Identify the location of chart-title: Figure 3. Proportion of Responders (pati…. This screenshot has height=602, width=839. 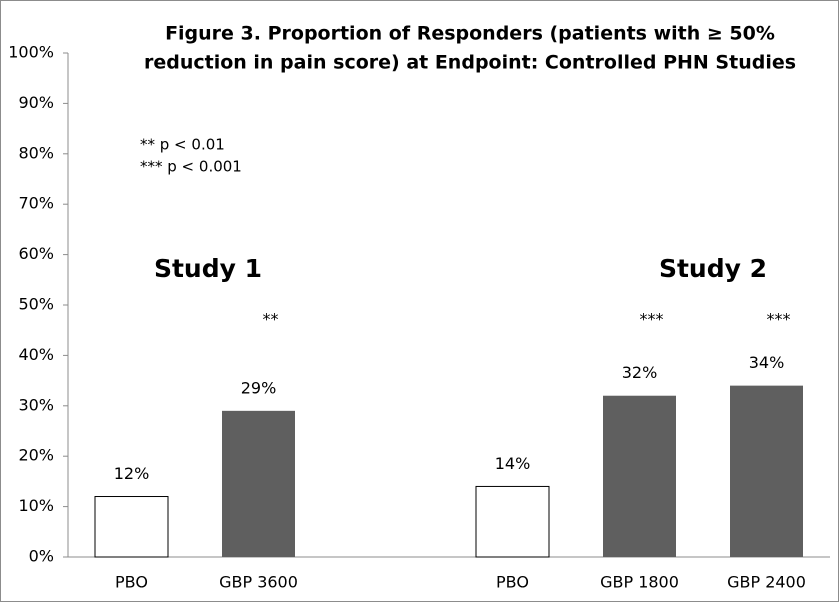
(470, 34).